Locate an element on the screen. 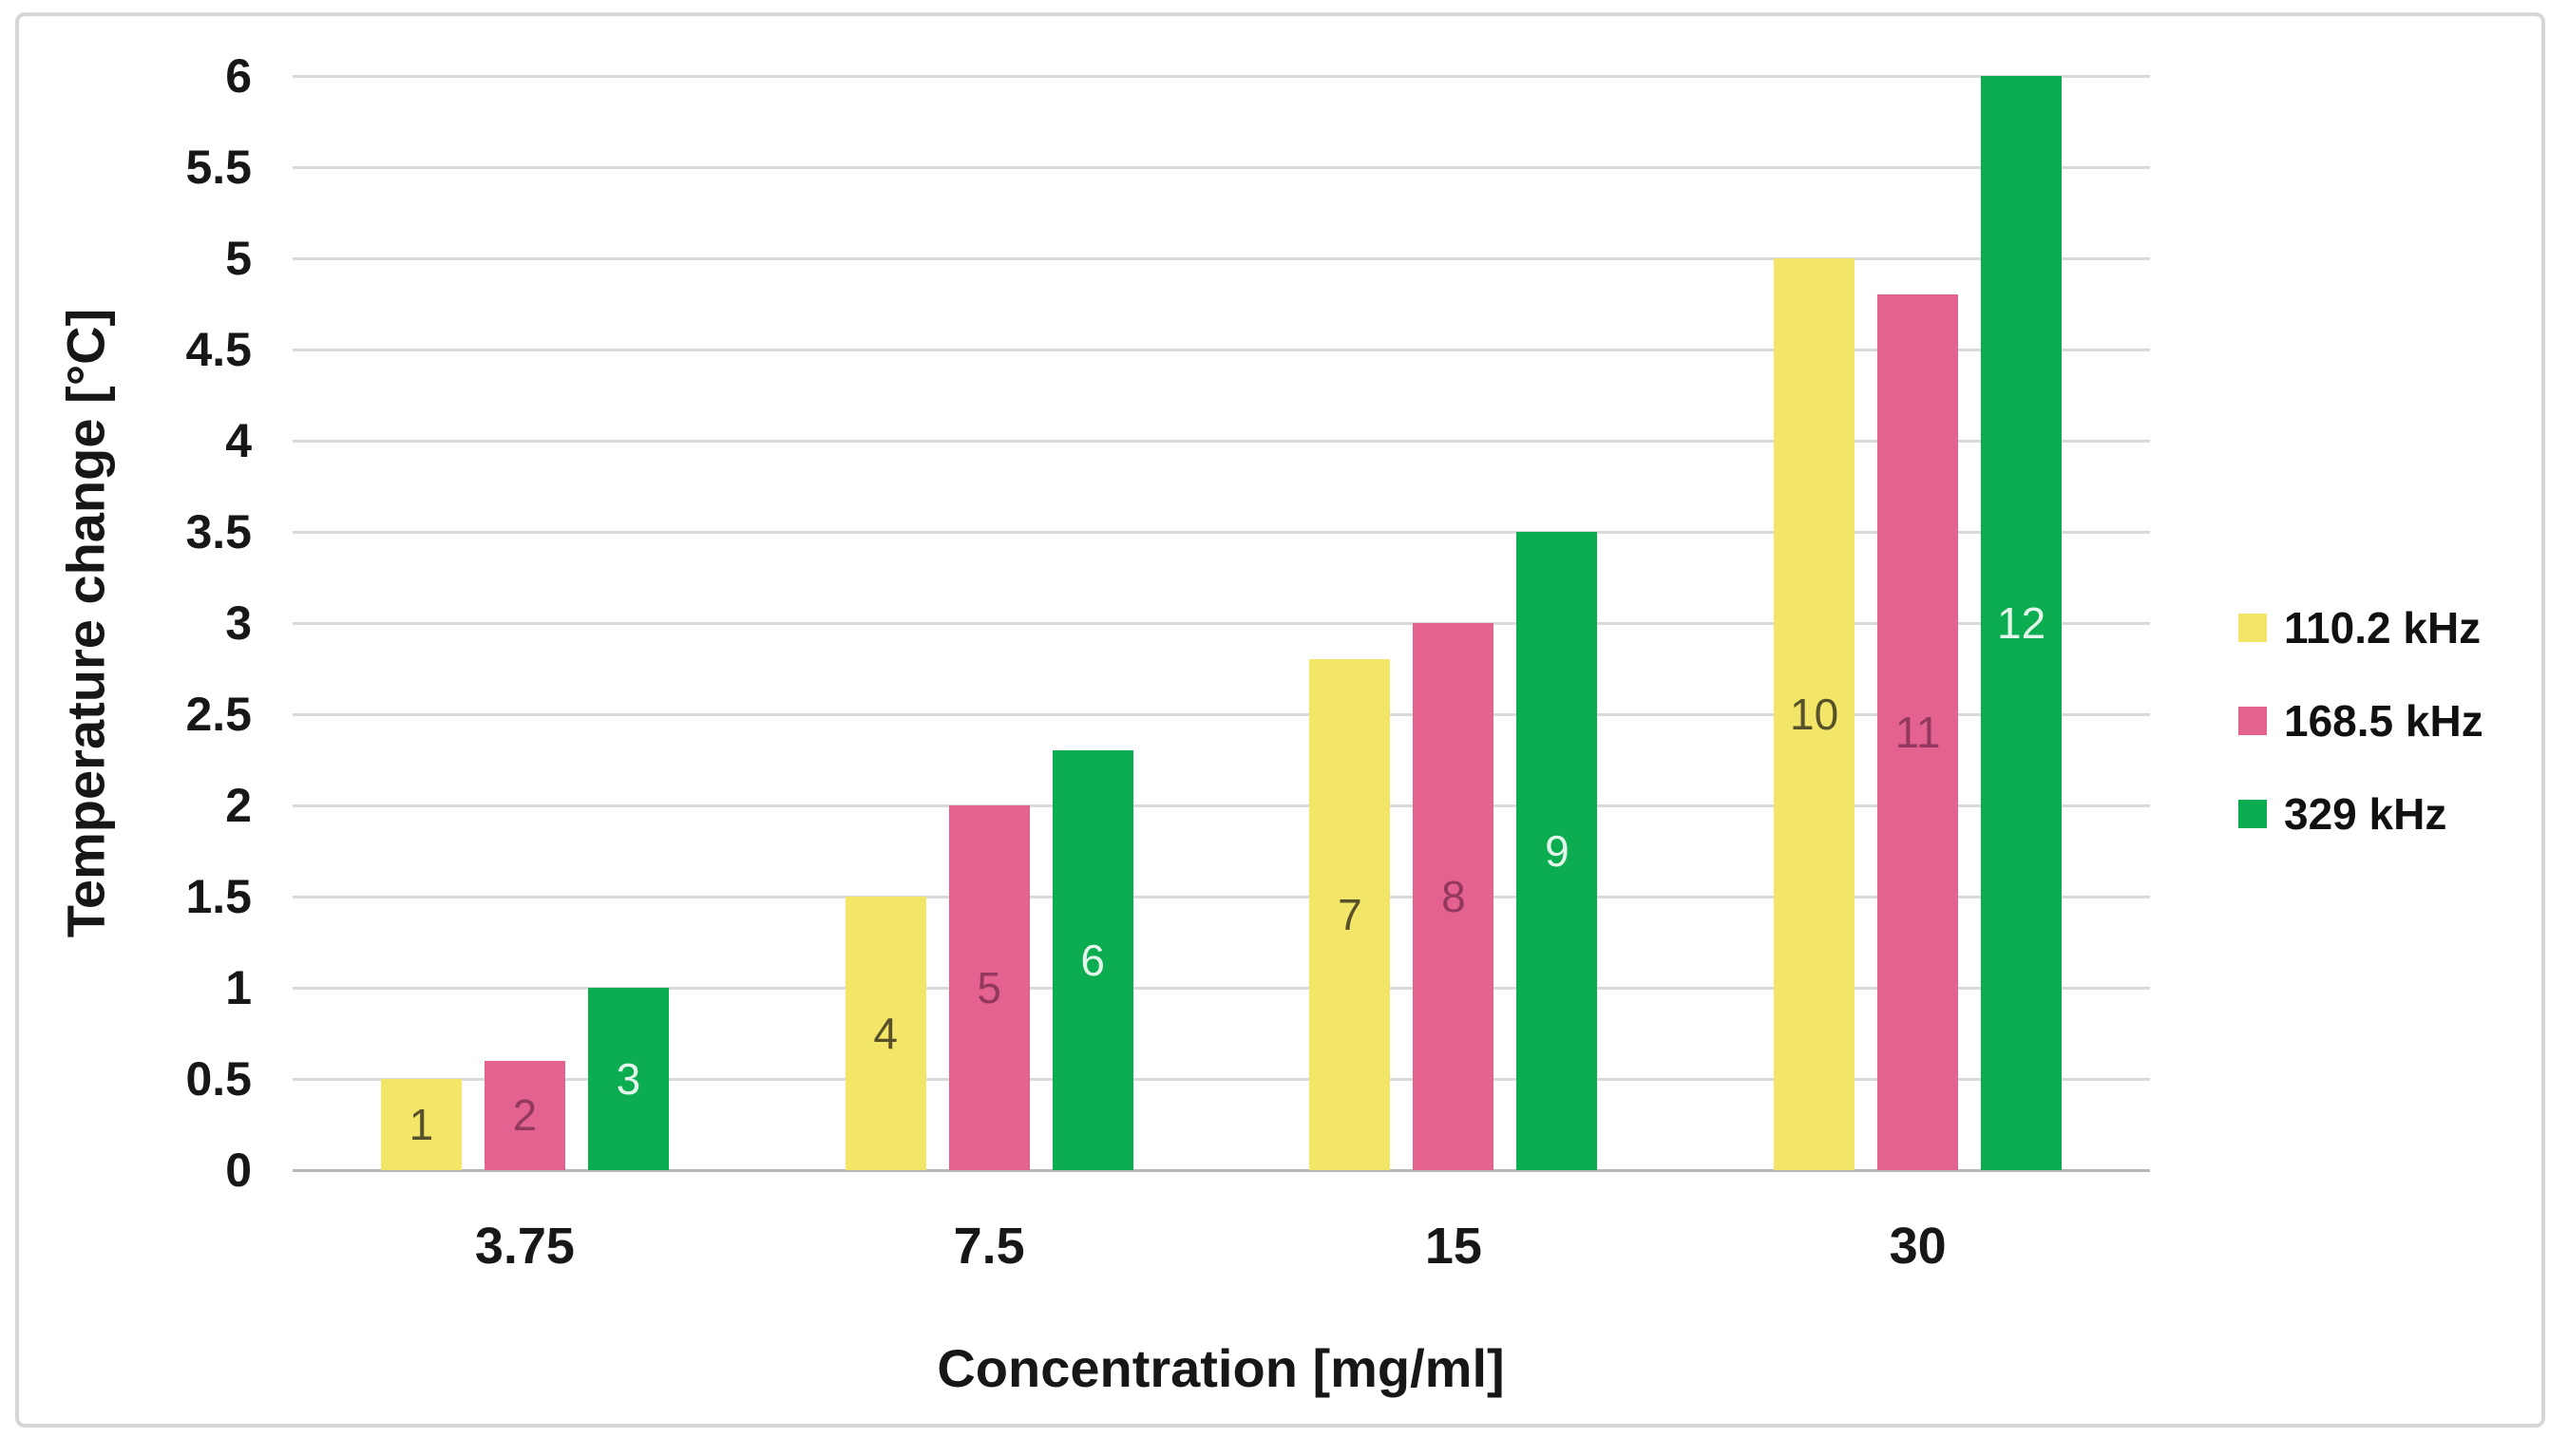 This screenshot has width=2568, height=1456. x-tick-label: 3.75 is located at coordinates (524, 1246).